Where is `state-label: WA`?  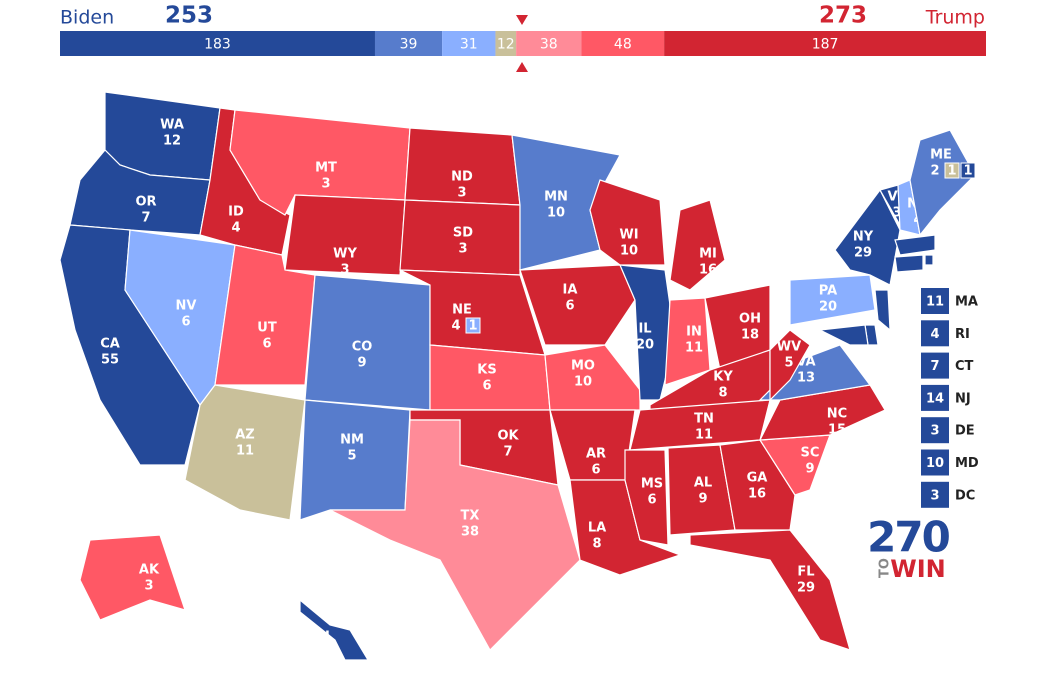 state-label: WA is located at coordinates (172, 125).